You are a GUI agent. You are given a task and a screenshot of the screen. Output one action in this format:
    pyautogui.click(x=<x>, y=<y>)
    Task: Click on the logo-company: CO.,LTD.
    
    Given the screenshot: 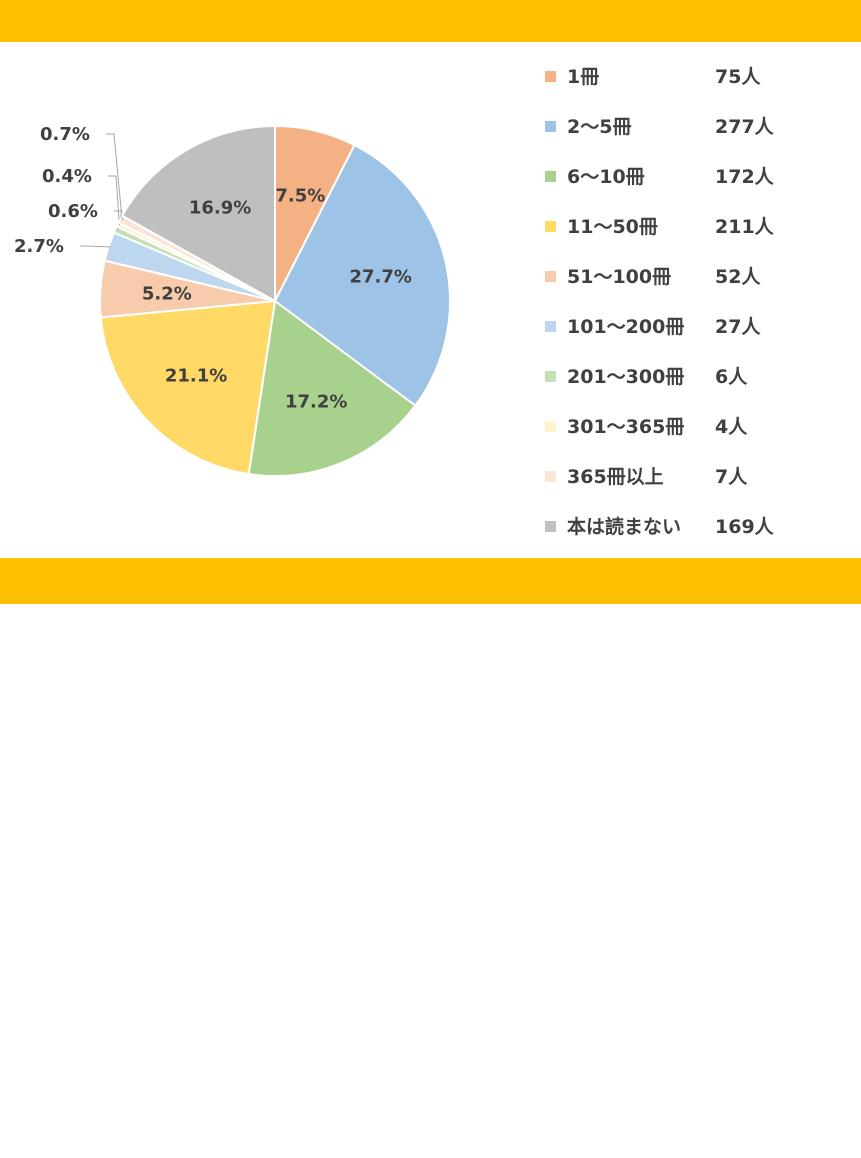 What is the action you would take?
    pyautogui.click(x=825, y=1133)
    